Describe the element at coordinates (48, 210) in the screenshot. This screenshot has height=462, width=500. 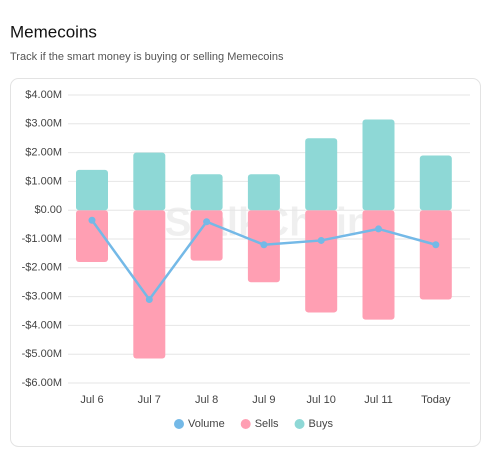
I see `y-tick-label: $0.00` at that location.